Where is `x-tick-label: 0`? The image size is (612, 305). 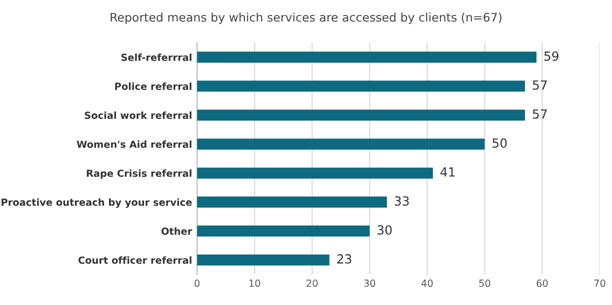 x-tick-label: 0 is located at coordinates (197, 283).